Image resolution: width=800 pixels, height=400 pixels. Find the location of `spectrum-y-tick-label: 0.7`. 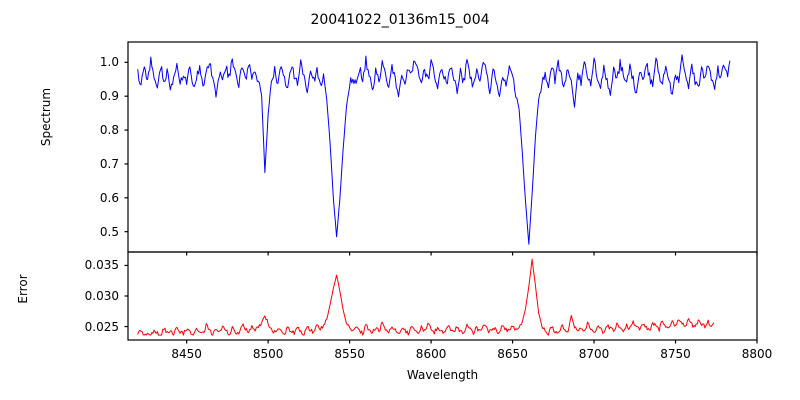

spectrum-y-tick-label: 0.7 is located at coordinates (109, 163).